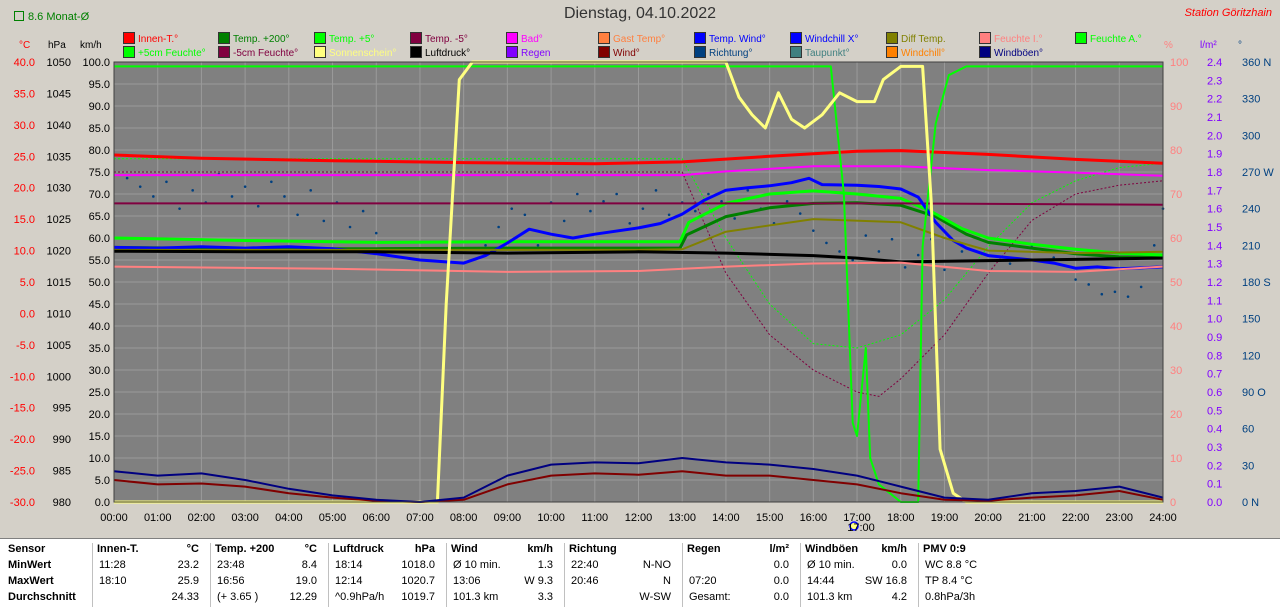  What do you see at coordinates (854, 526) in the screenshot?
I see `time-marker-icon` at bounding box center [854, 526].